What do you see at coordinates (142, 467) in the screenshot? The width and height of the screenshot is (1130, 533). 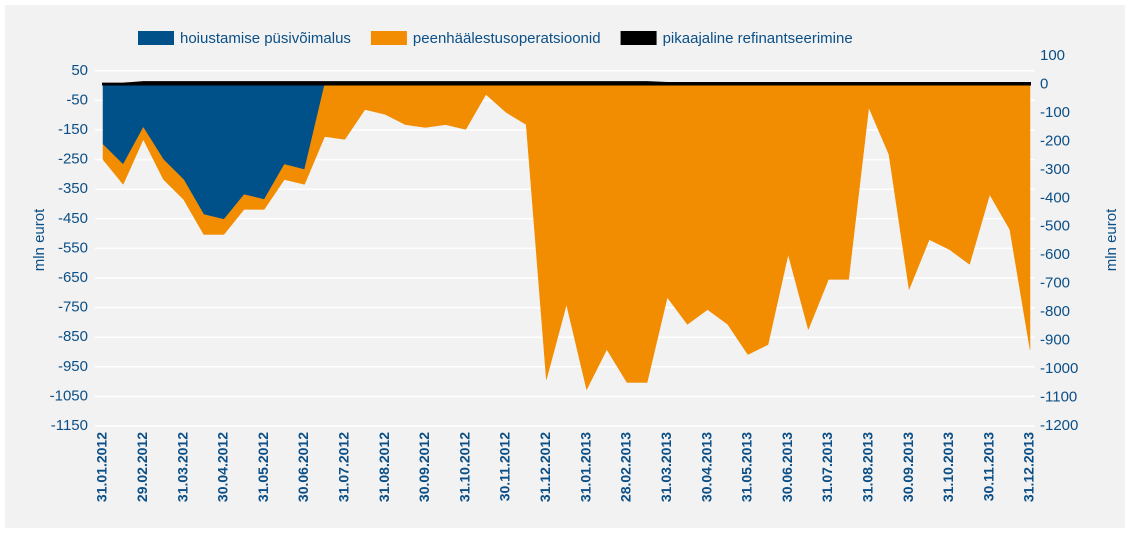 I see `x-tick-label: 29.02.2012` at bounding box center [142, 467].